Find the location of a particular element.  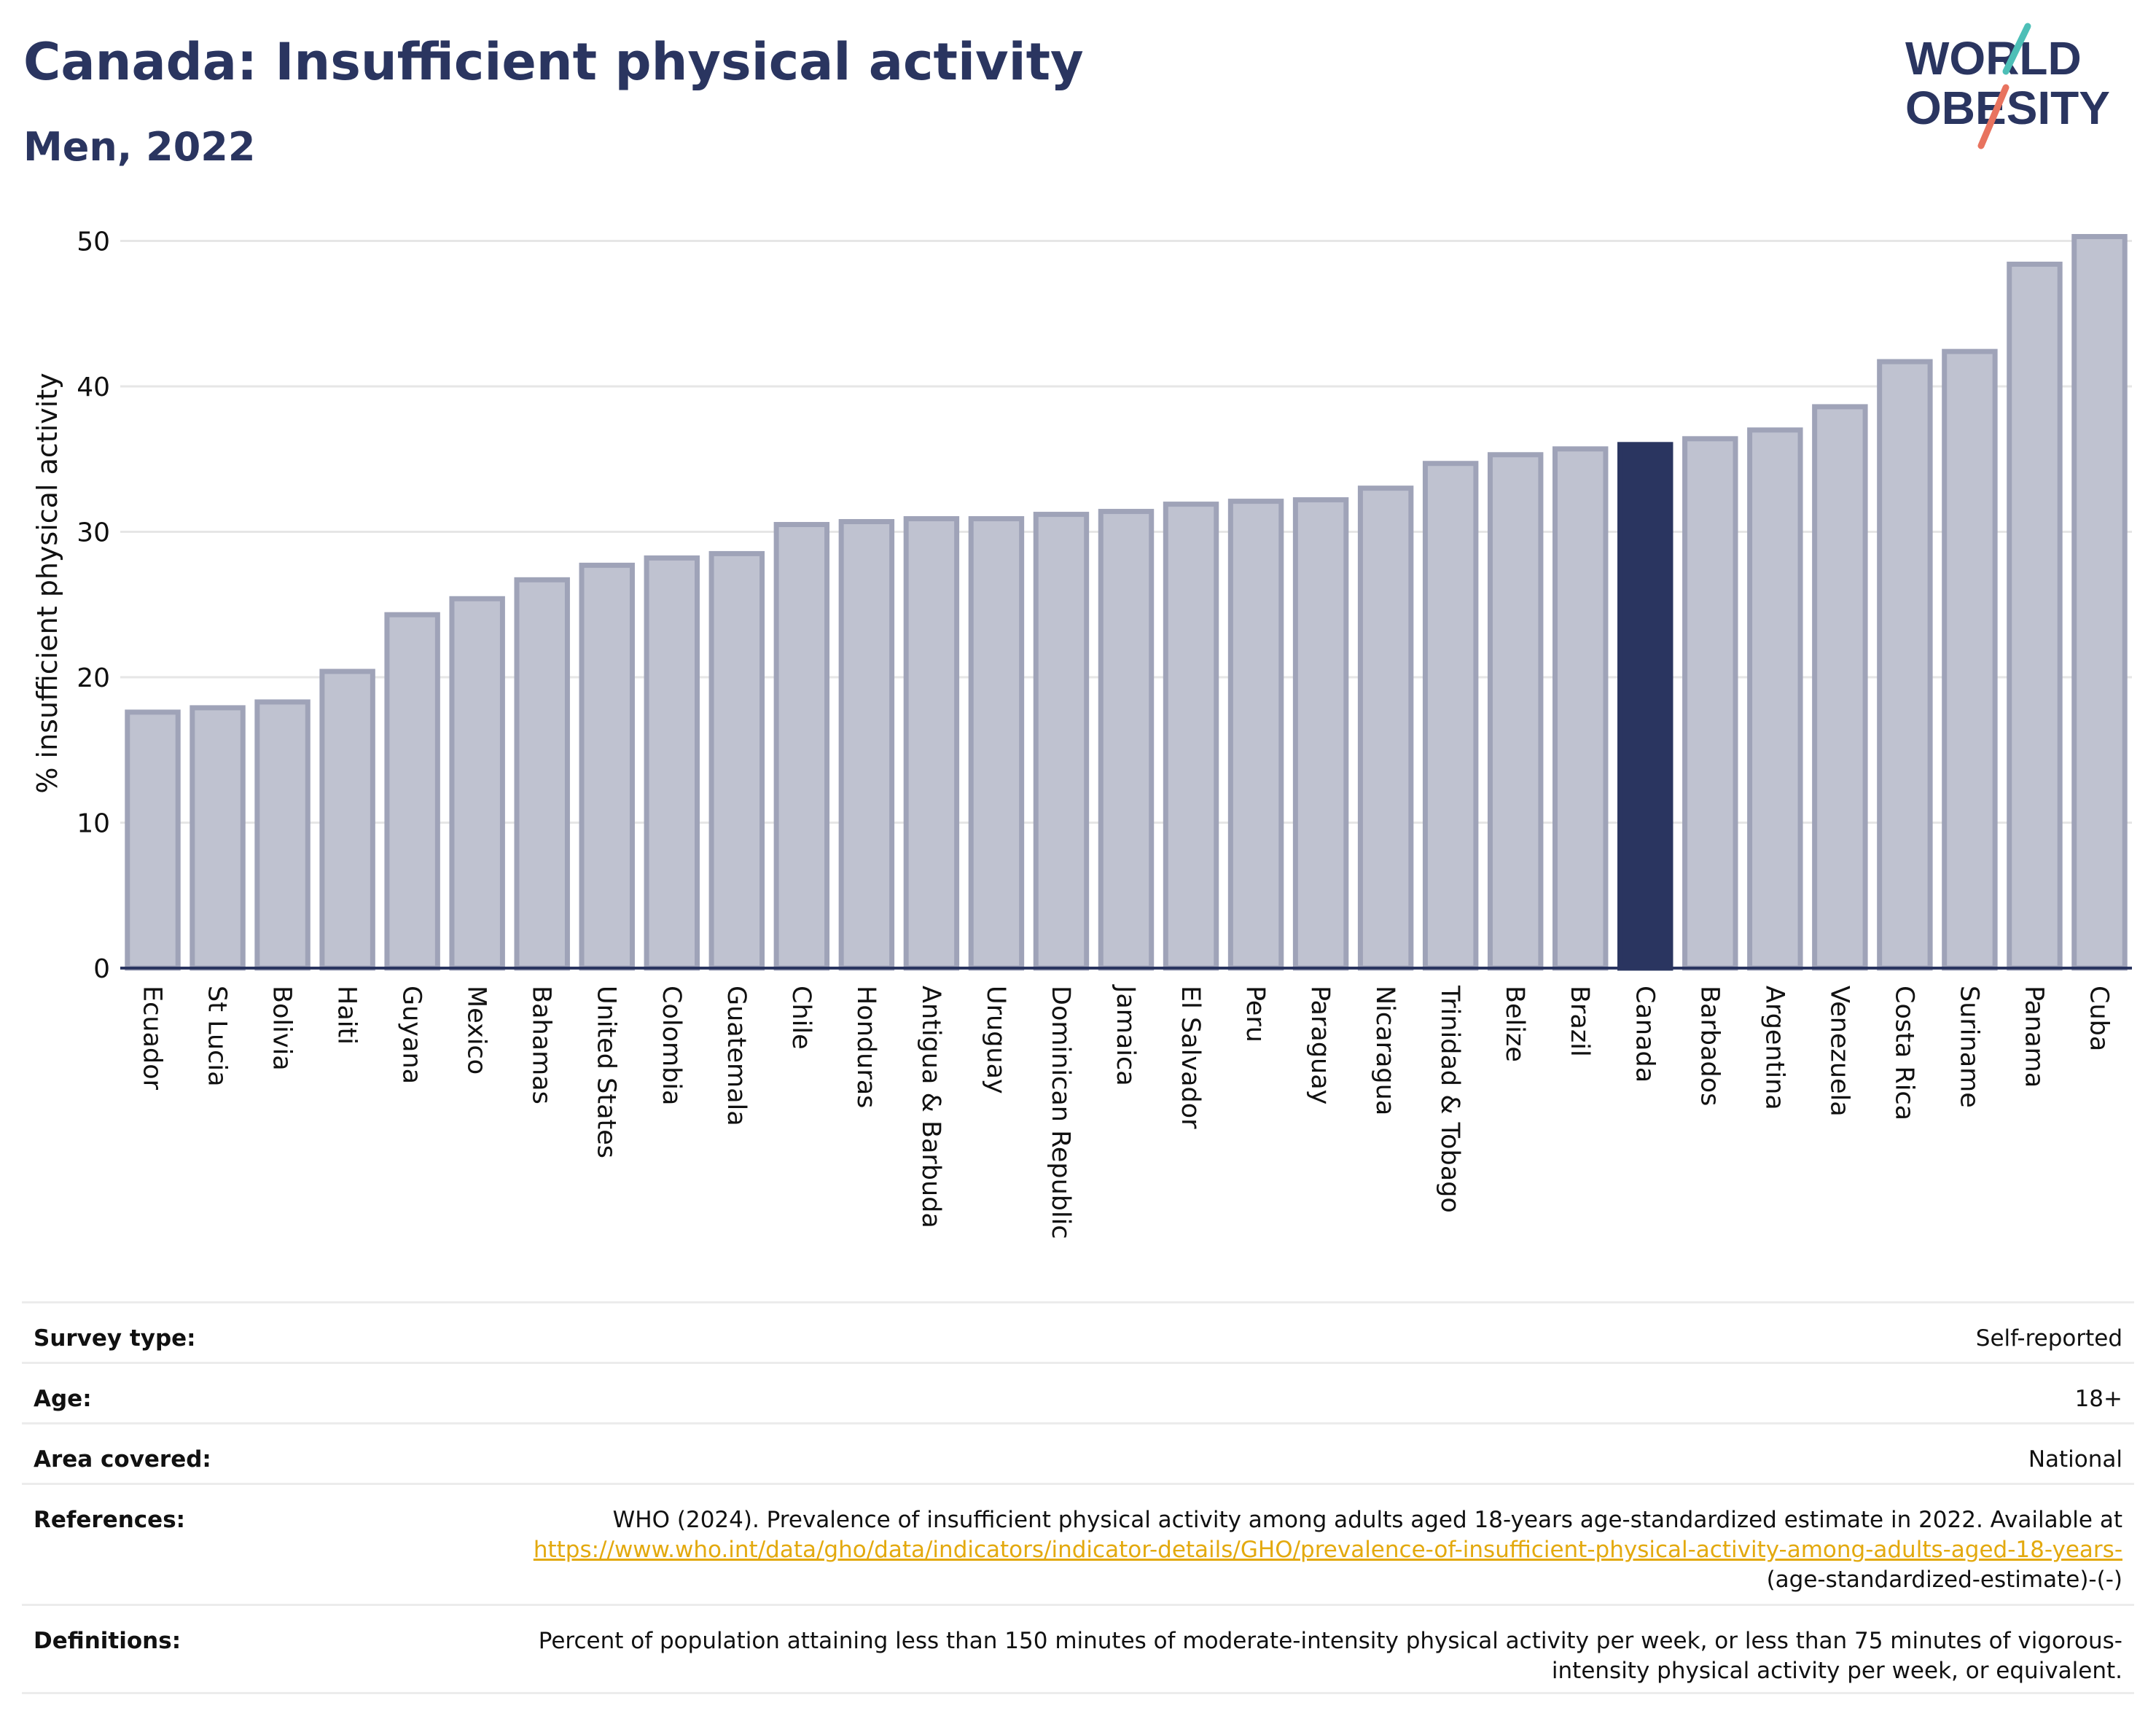

bar-panama is located at coordinates (2035, 616).